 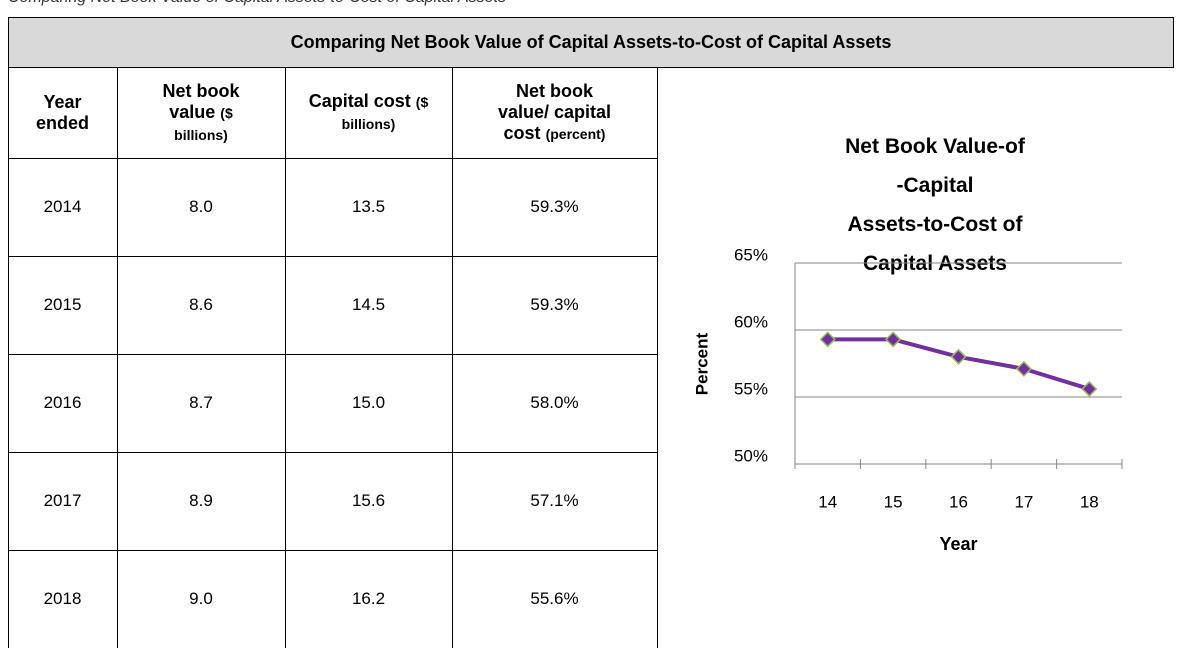 I want to click on header-cell: Capital cost ($ billions), so click(x=368, y=113).